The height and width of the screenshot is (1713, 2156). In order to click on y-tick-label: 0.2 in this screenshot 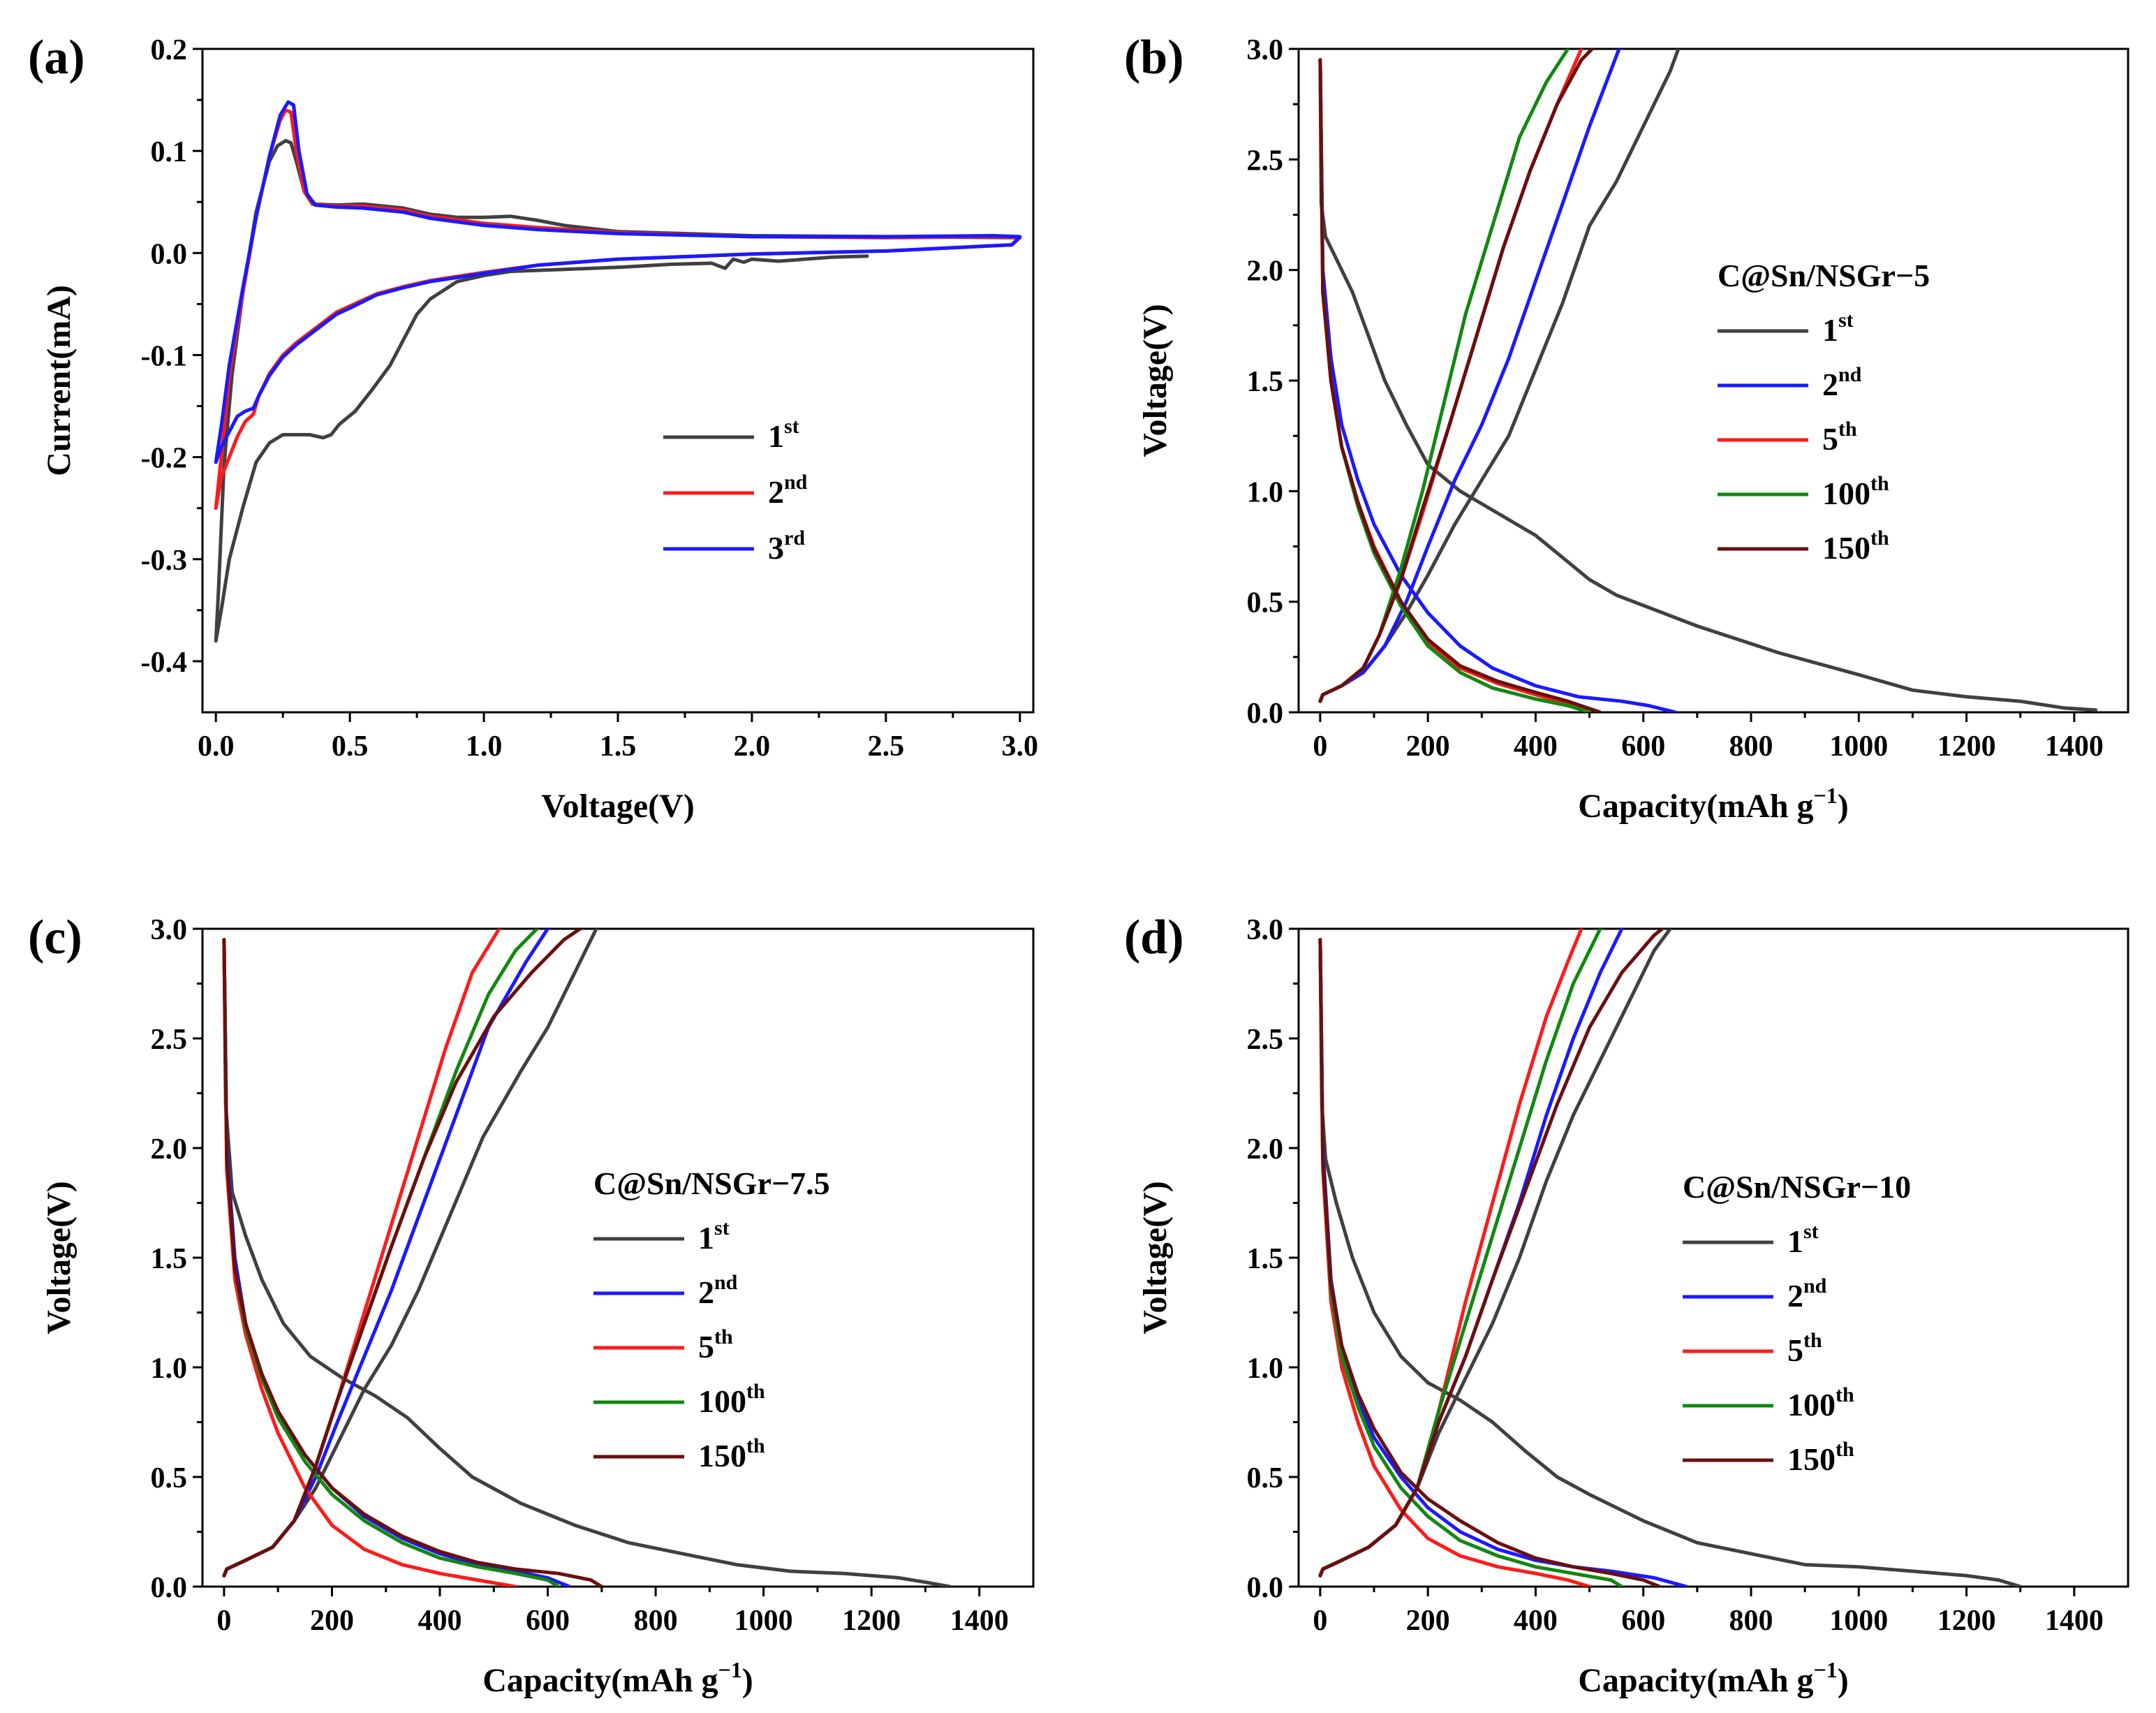, I will do `click(169, 50)`.